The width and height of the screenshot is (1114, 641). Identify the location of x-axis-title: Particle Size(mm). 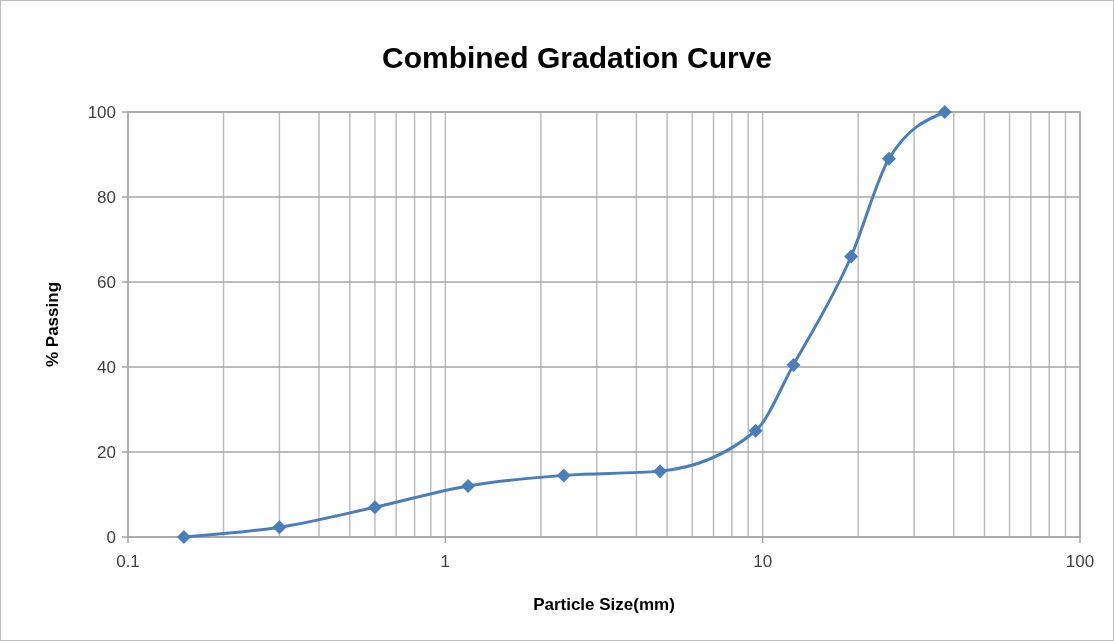
(604, 604).